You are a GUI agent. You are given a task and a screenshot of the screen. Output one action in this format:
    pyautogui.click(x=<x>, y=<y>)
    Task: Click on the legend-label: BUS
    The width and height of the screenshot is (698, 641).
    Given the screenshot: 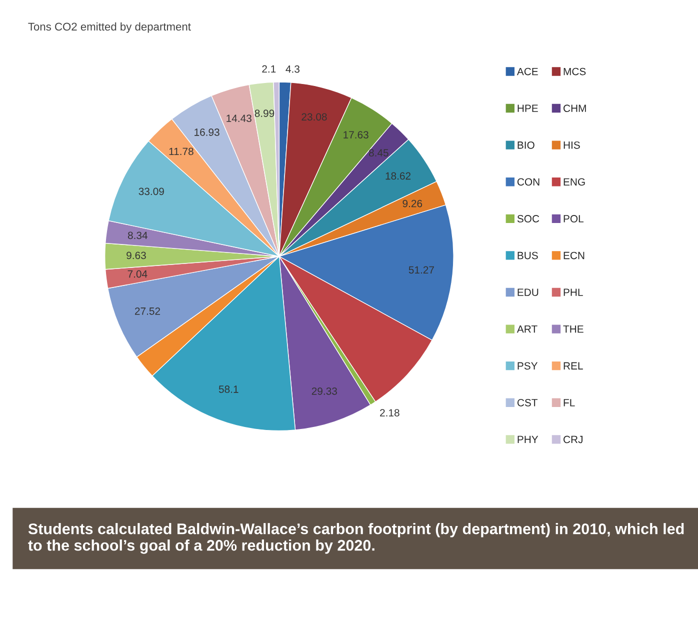 What is the action you would take?
    pyautogui.click(x=528, y=256)
    